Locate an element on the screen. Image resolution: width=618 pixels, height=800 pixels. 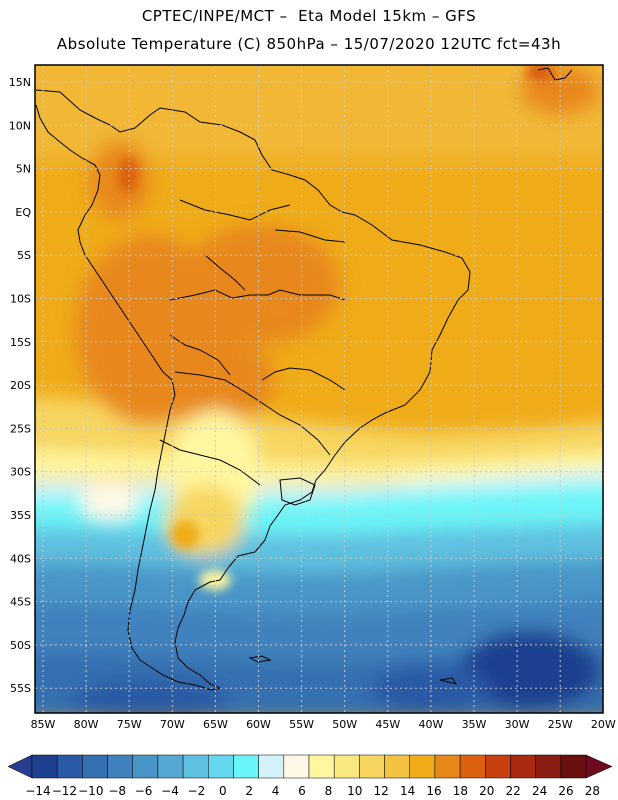
latitude-label: 40S is located at coordinates (20, 558).